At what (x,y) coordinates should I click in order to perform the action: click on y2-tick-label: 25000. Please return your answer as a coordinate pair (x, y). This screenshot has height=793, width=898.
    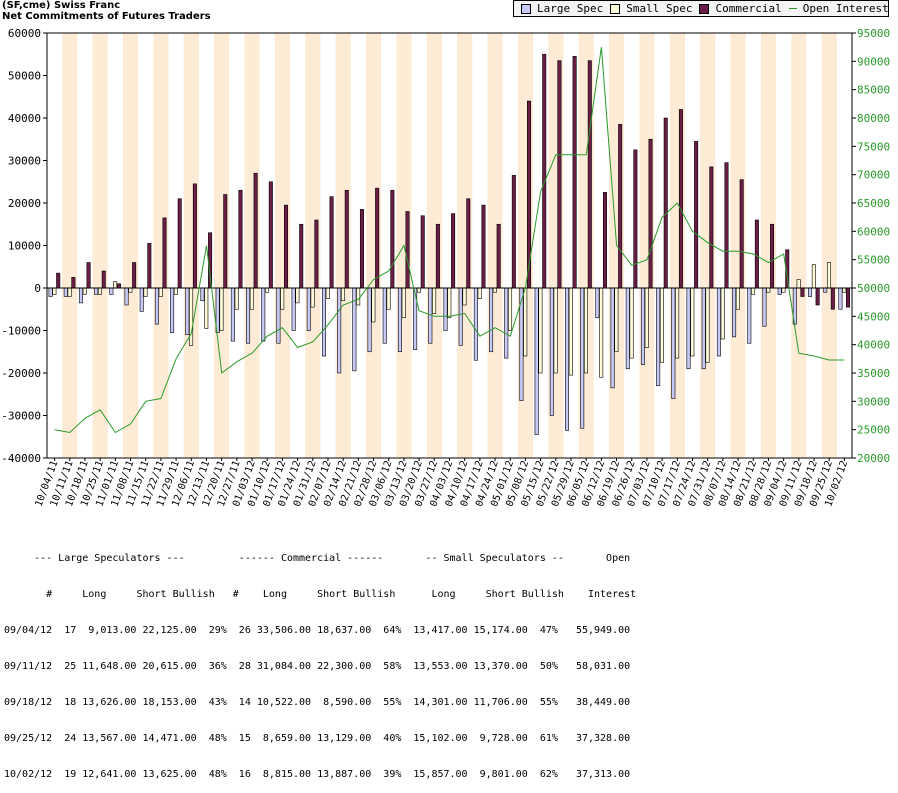
    Looking at the image, I should click on (873, 430).